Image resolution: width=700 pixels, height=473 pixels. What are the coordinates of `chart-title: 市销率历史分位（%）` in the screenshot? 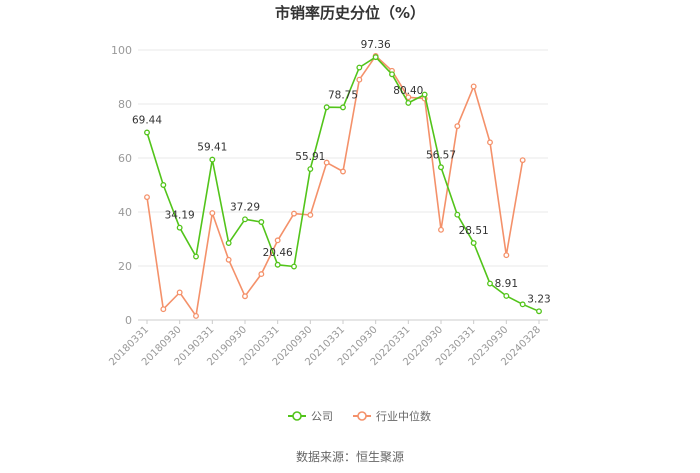 It's located at (350, 13).